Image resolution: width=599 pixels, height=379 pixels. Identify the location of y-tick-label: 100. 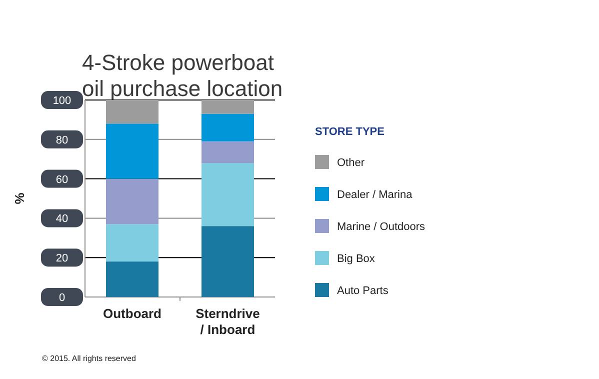
(62, 101).